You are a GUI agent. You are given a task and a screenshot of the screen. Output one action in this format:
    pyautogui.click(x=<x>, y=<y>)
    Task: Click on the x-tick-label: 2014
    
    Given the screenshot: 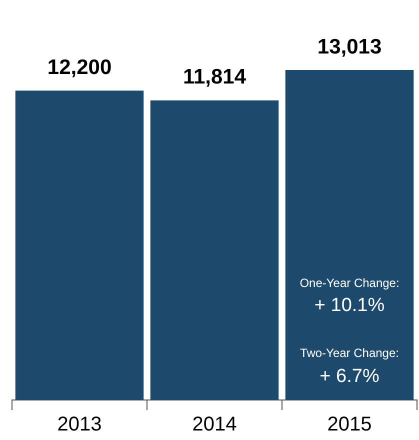 What is the action you would take?
    pyautogui.click(x=214, y=425)
    